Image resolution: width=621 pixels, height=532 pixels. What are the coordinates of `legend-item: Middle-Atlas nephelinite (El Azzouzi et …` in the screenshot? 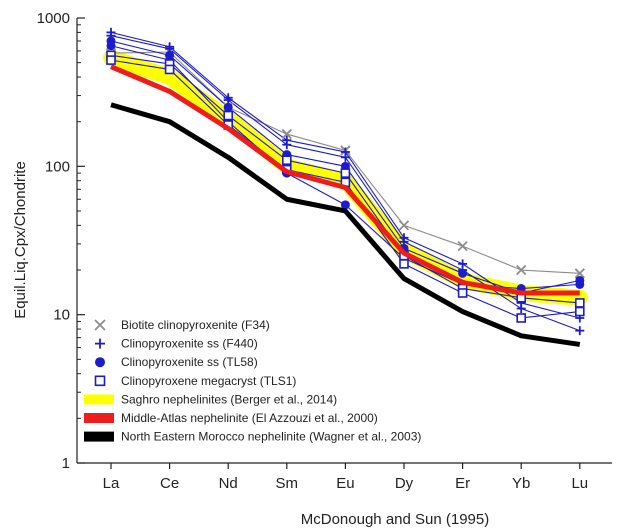 It's located at (231, 418).